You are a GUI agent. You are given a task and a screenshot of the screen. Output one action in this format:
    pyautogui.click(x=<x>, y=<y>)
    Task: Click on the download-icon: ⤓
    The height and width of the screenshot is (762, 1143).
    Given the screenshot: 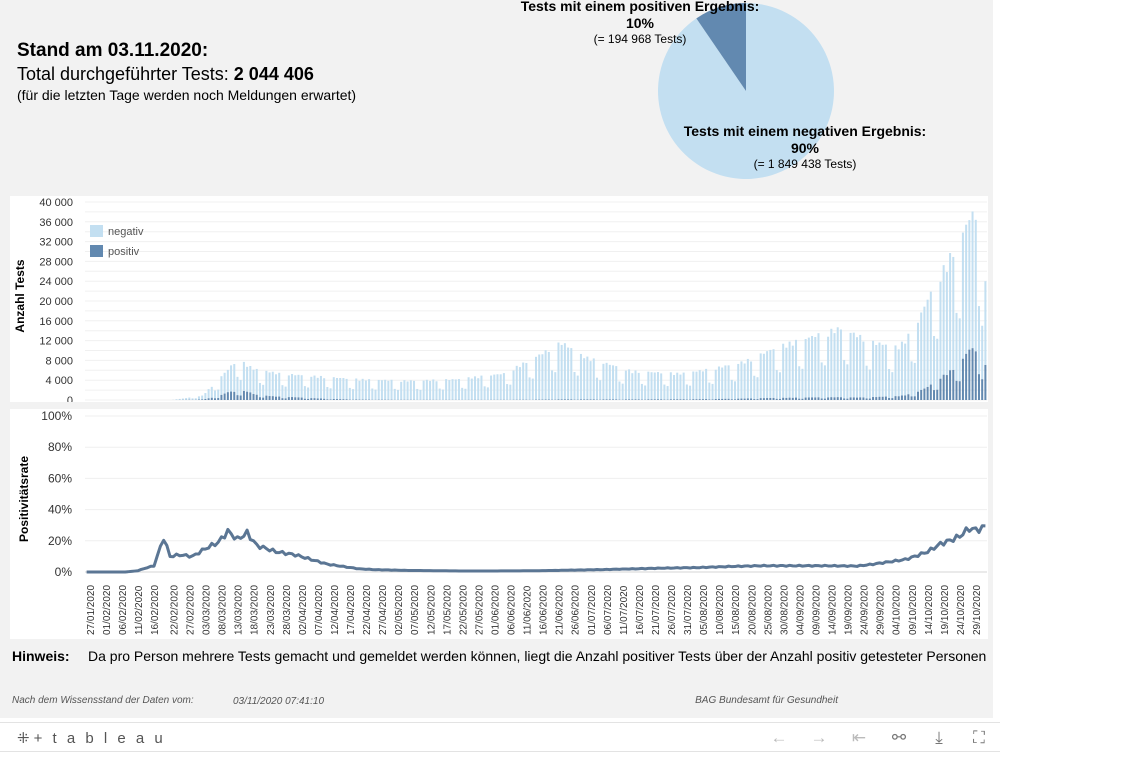 What is the action you would take?
    pyautogui.click(x=939, y=737)
    